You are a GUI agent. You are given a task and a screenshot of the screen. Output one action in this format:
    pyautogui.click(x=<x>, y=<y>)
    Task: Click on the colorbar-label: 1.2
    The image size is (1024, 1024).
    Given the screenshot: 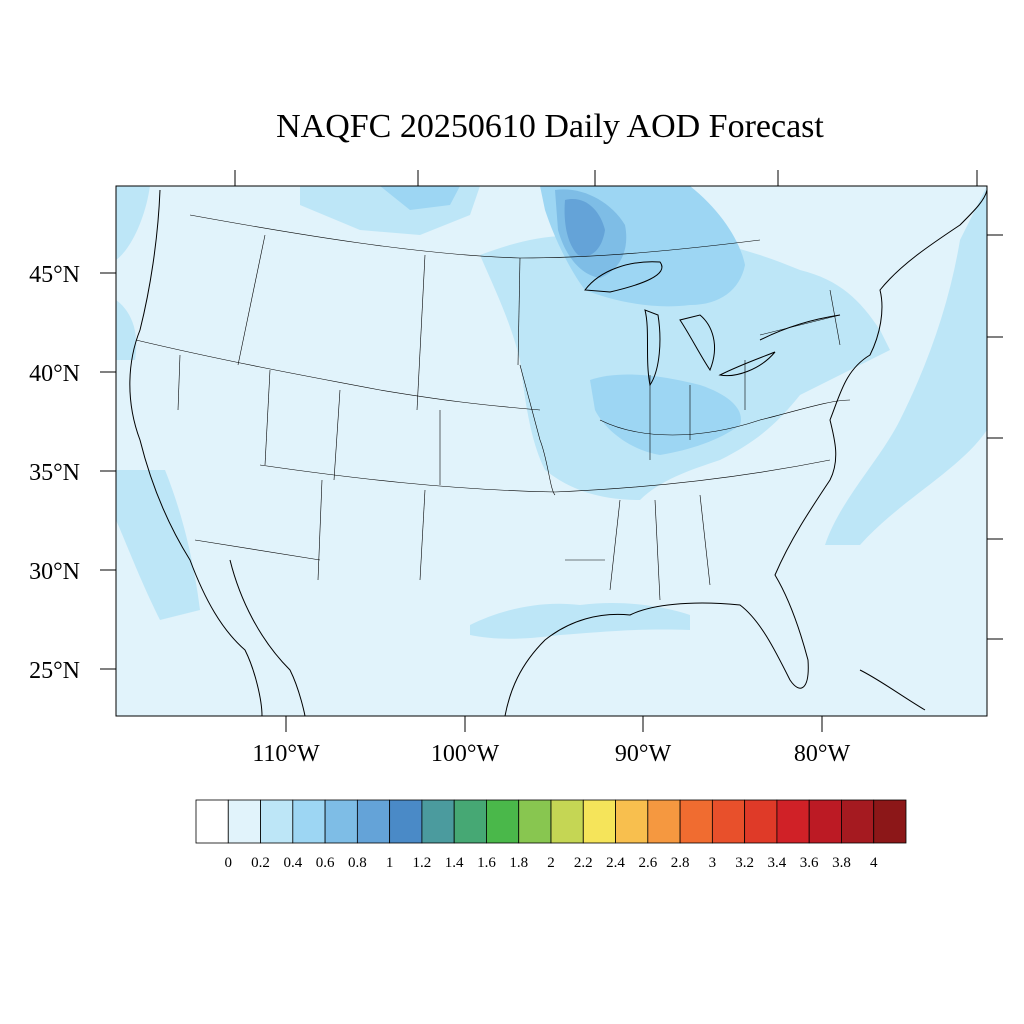 What is the action you would take?
    pyautogui.click(x=422, y=863)
    